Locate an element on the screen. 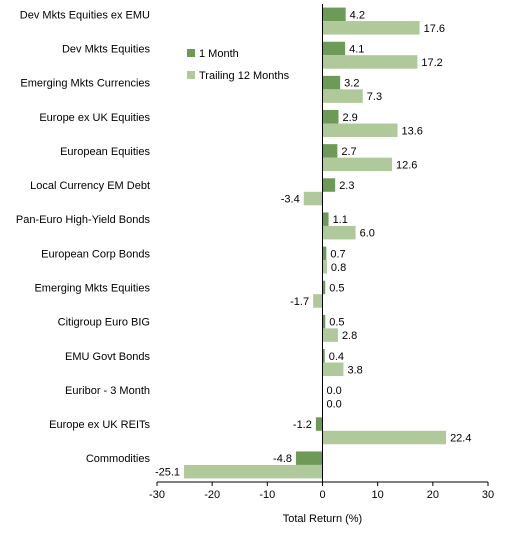 The height and width of the screenshot is (539, 518). value-label-trailing-12-months: -25.1 is located at coordinates (167, 473).